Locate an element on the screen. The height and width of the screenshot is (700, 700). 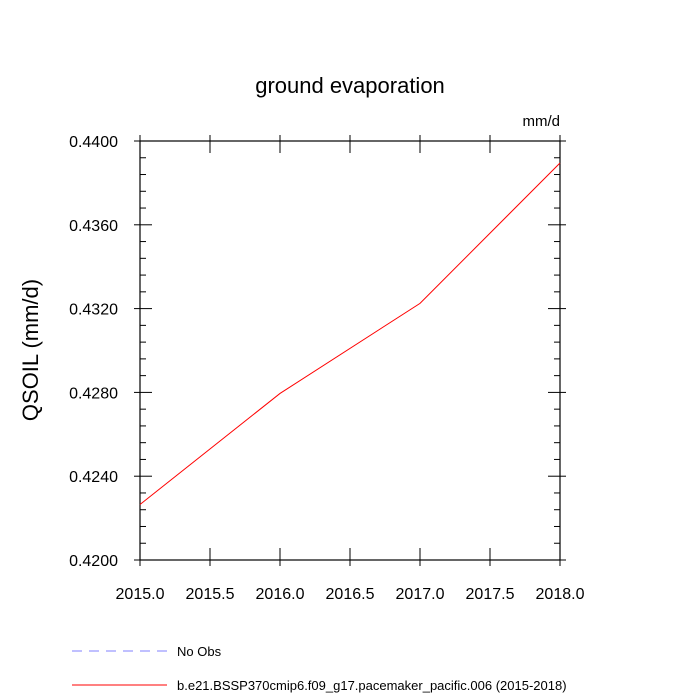
x-tick-label: 2016.0 is located at coordinates (280, 594).